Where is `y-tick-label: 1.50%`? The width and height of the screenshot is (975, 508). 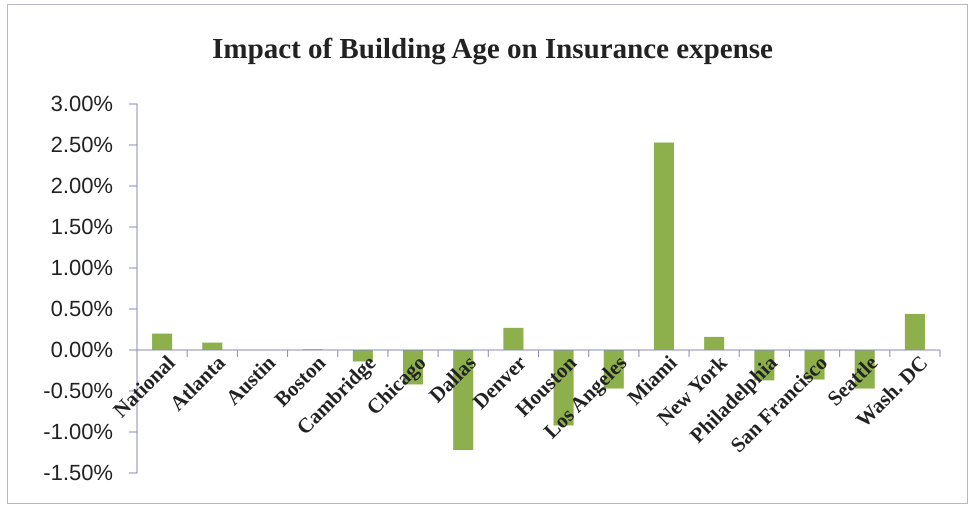
y-tick-label: 1.50% is located at coordinates (81, 227).